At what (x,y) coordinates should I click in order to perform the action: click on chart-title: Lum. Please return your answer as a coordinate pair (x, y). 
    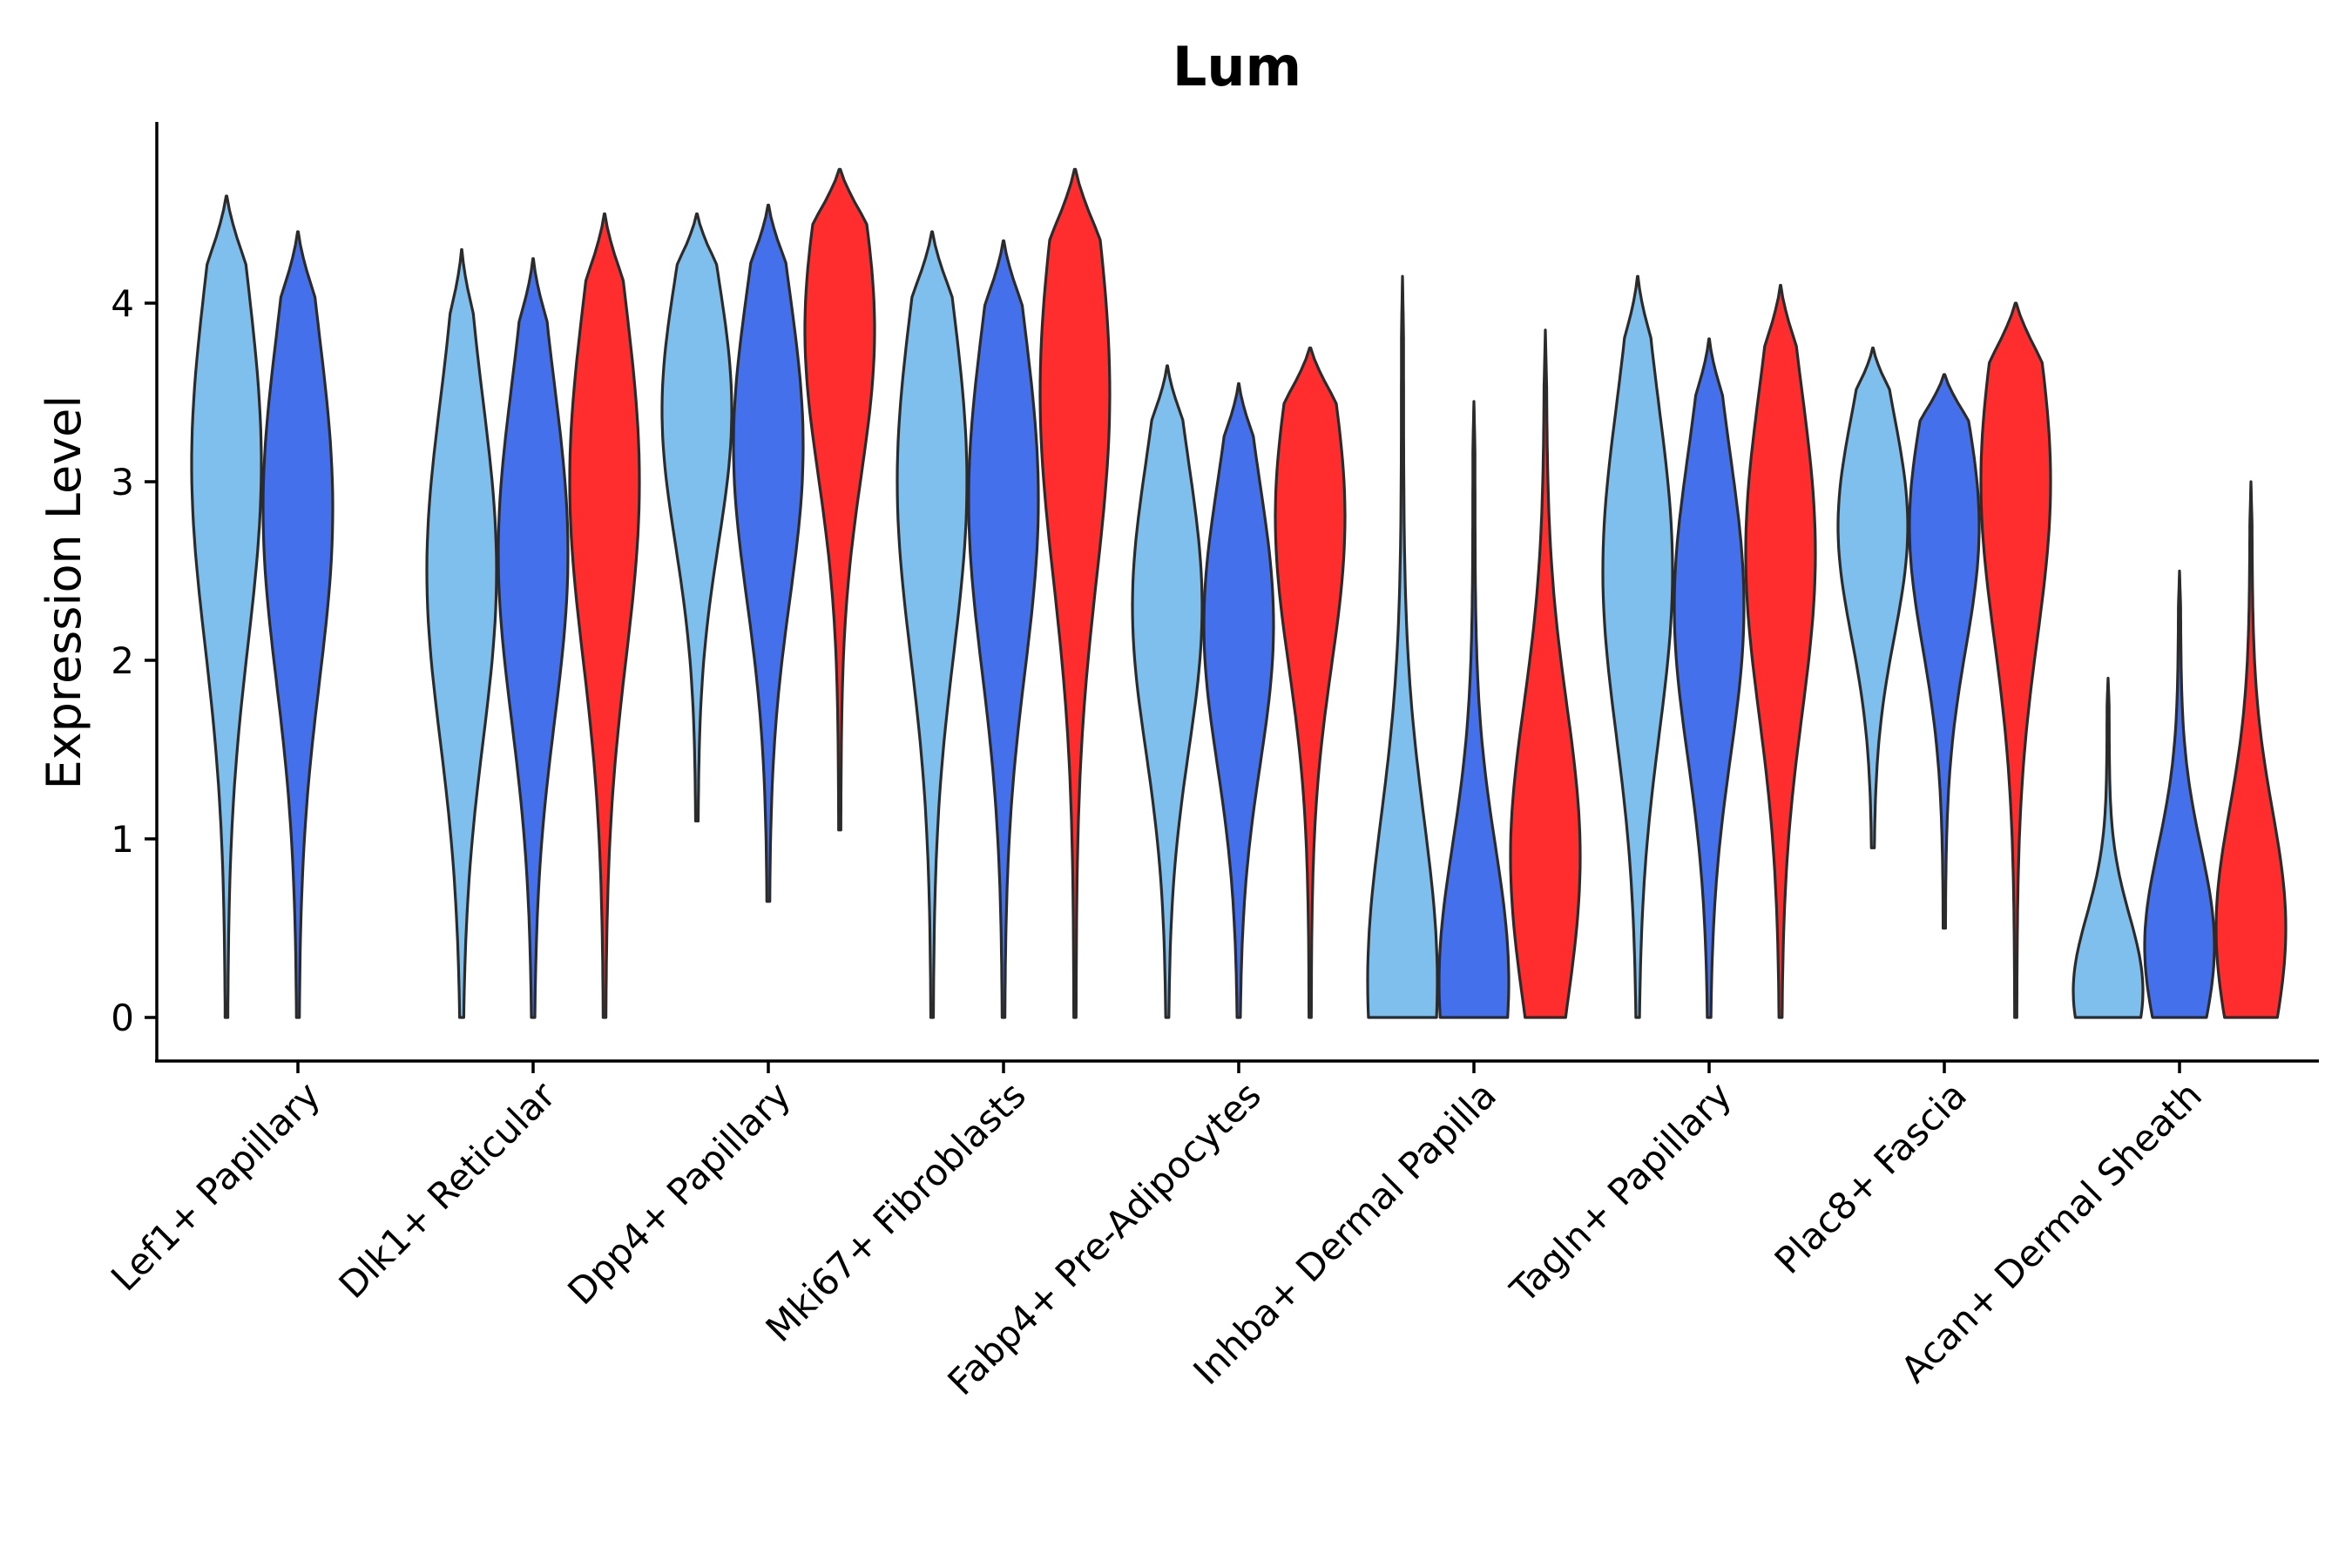
    Looking at the image, I should click on (1237, 66).